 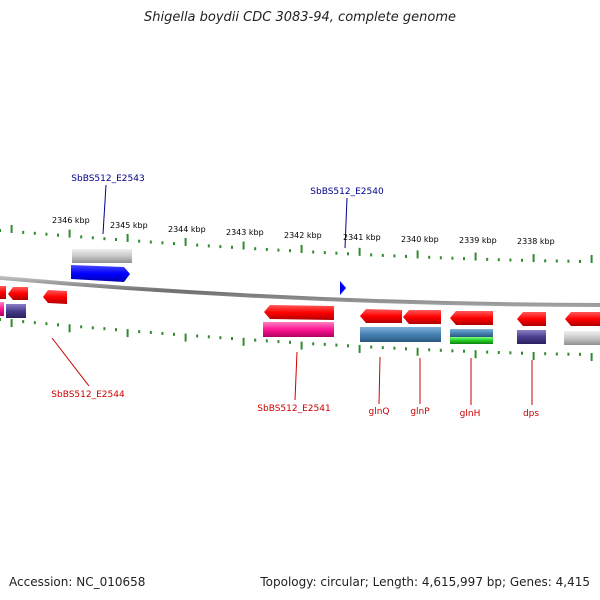 What do you see at coordinates (347, 192) in the screenshot?
I see `gene-label-sbbs512-e2540: SbBS512_E2540` at bounding box center [347, 192].